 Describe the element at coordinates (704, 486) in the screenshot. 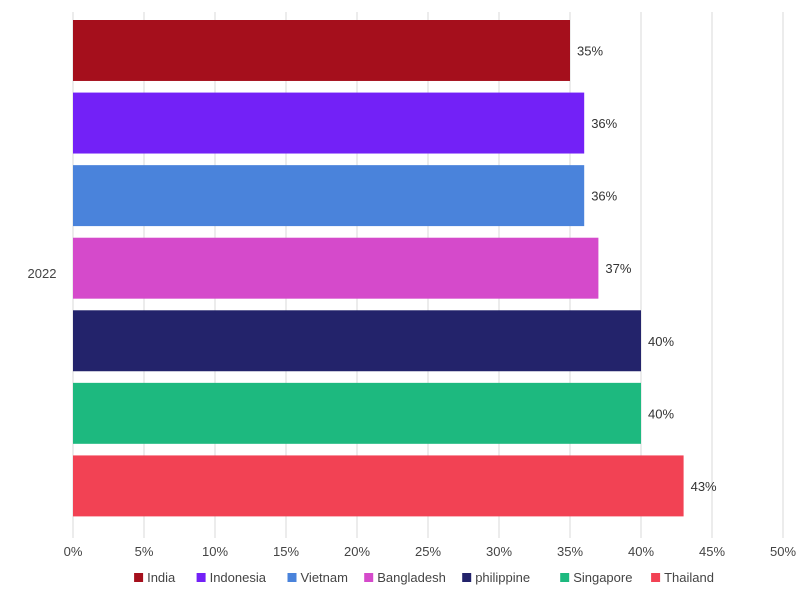

I see `data-label: 43%` at that location.